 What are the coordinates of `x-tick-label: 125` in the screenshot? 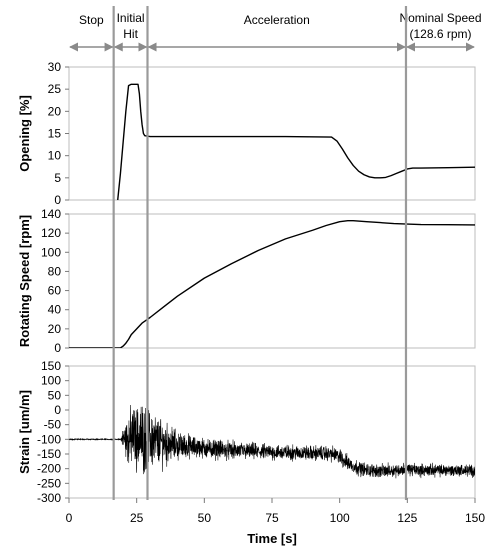 It's located at (407, 518).